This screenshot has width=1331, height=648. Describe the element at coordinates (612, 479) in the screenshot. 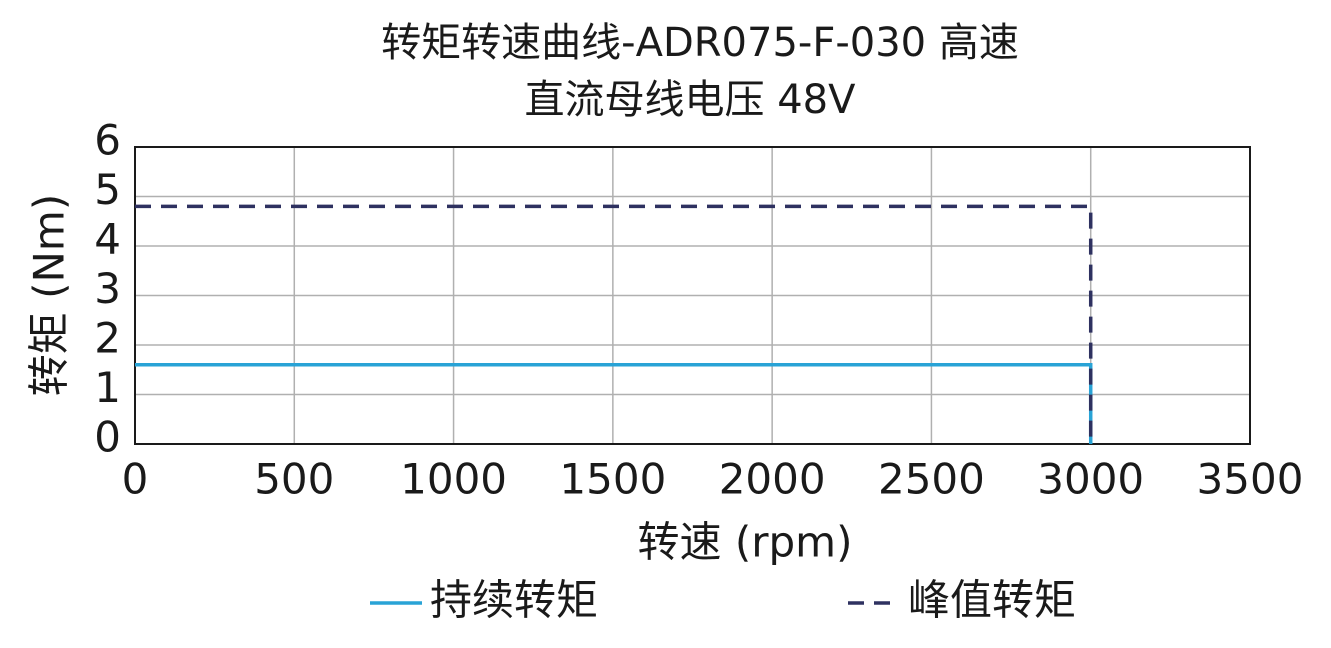

I see `x-tick-label: 1500` at that location.